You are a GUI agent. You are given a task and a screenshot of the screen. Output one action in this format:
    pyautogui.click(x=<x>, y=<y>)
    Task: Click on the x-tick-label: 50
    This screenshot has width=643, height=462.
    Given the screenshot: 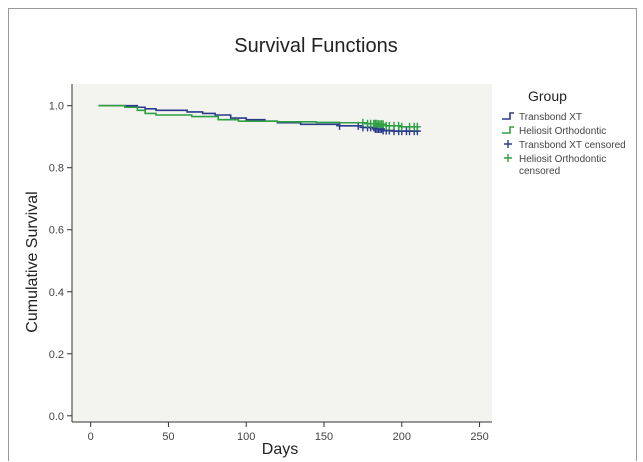 What is the action you would take?
    pyautogui.click(x=168, y=437)
    